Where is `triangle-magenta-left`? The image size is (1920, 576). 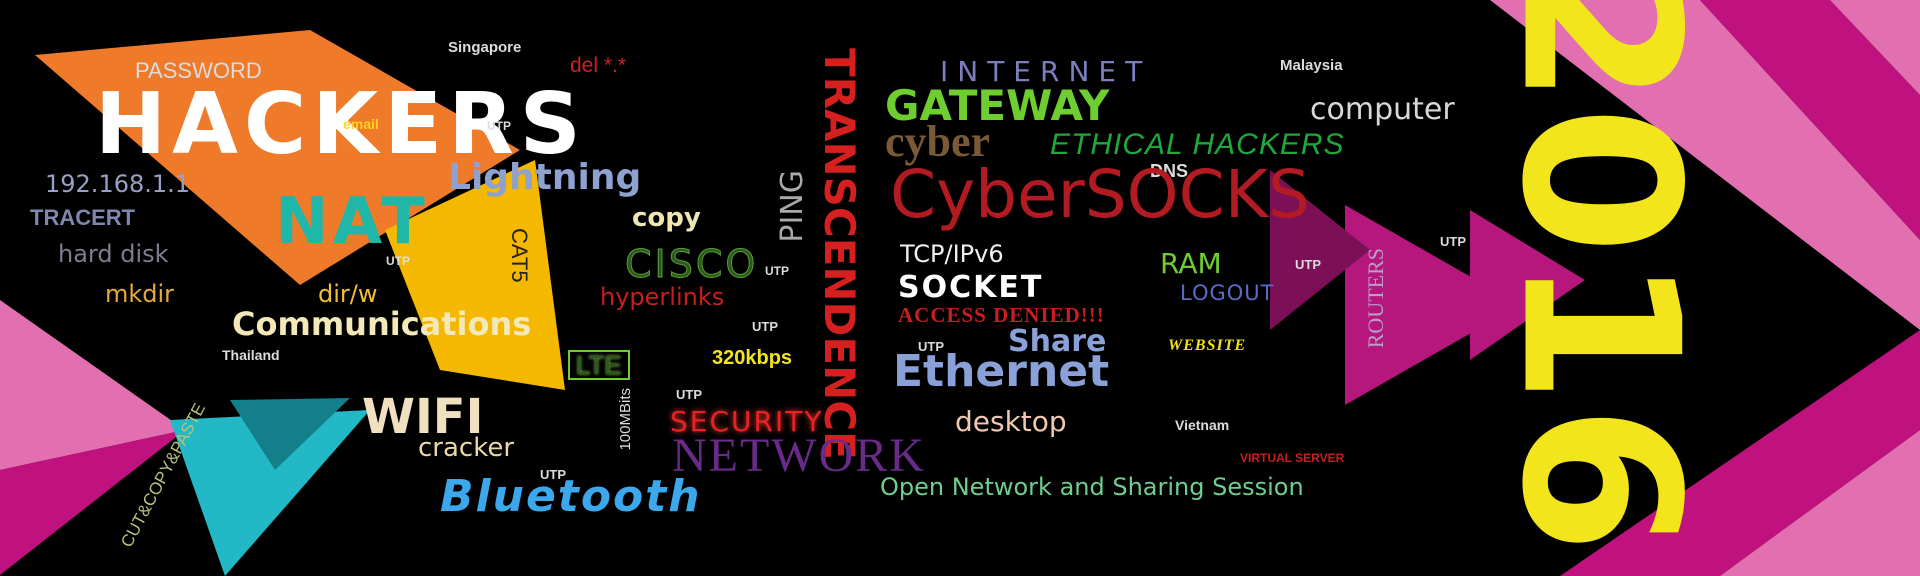 triangle-magenta-left is located at coordinates (92, 502).